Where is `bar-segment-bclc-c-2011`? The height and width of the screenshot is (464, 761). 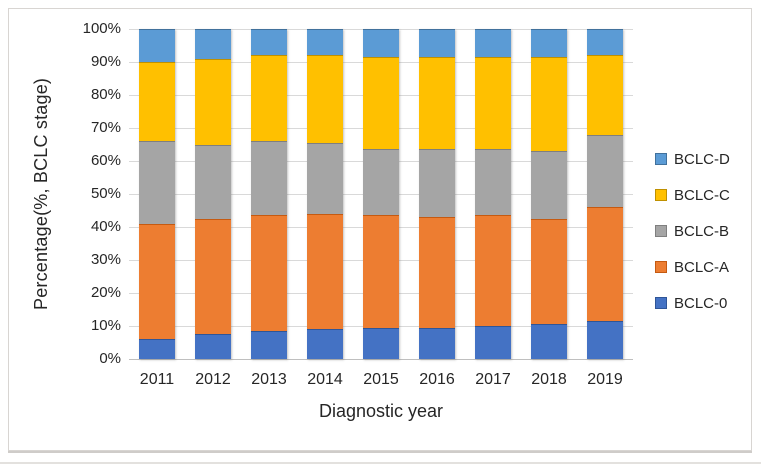 bar-segment-bclc-c-2011 is located at coordinates (157, 102).